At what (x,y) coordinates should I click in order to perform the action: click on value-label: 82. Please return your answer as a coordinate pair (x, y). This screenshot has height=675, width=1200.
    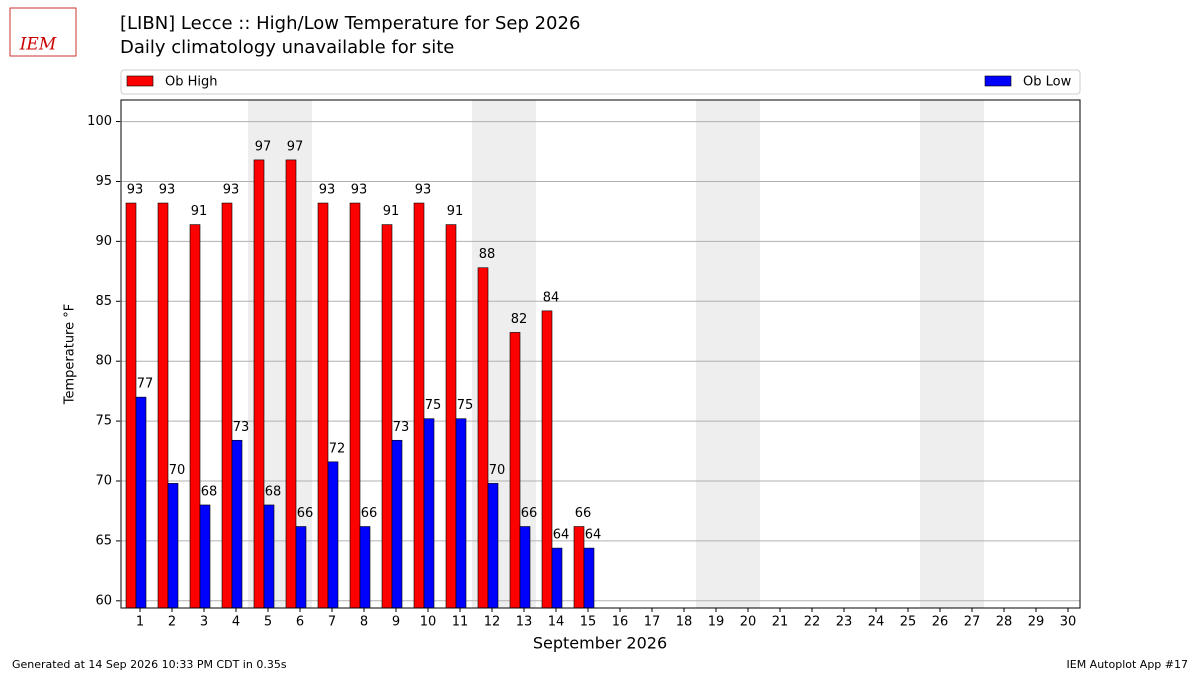
    Looking at the image, I should click on (519, 319).